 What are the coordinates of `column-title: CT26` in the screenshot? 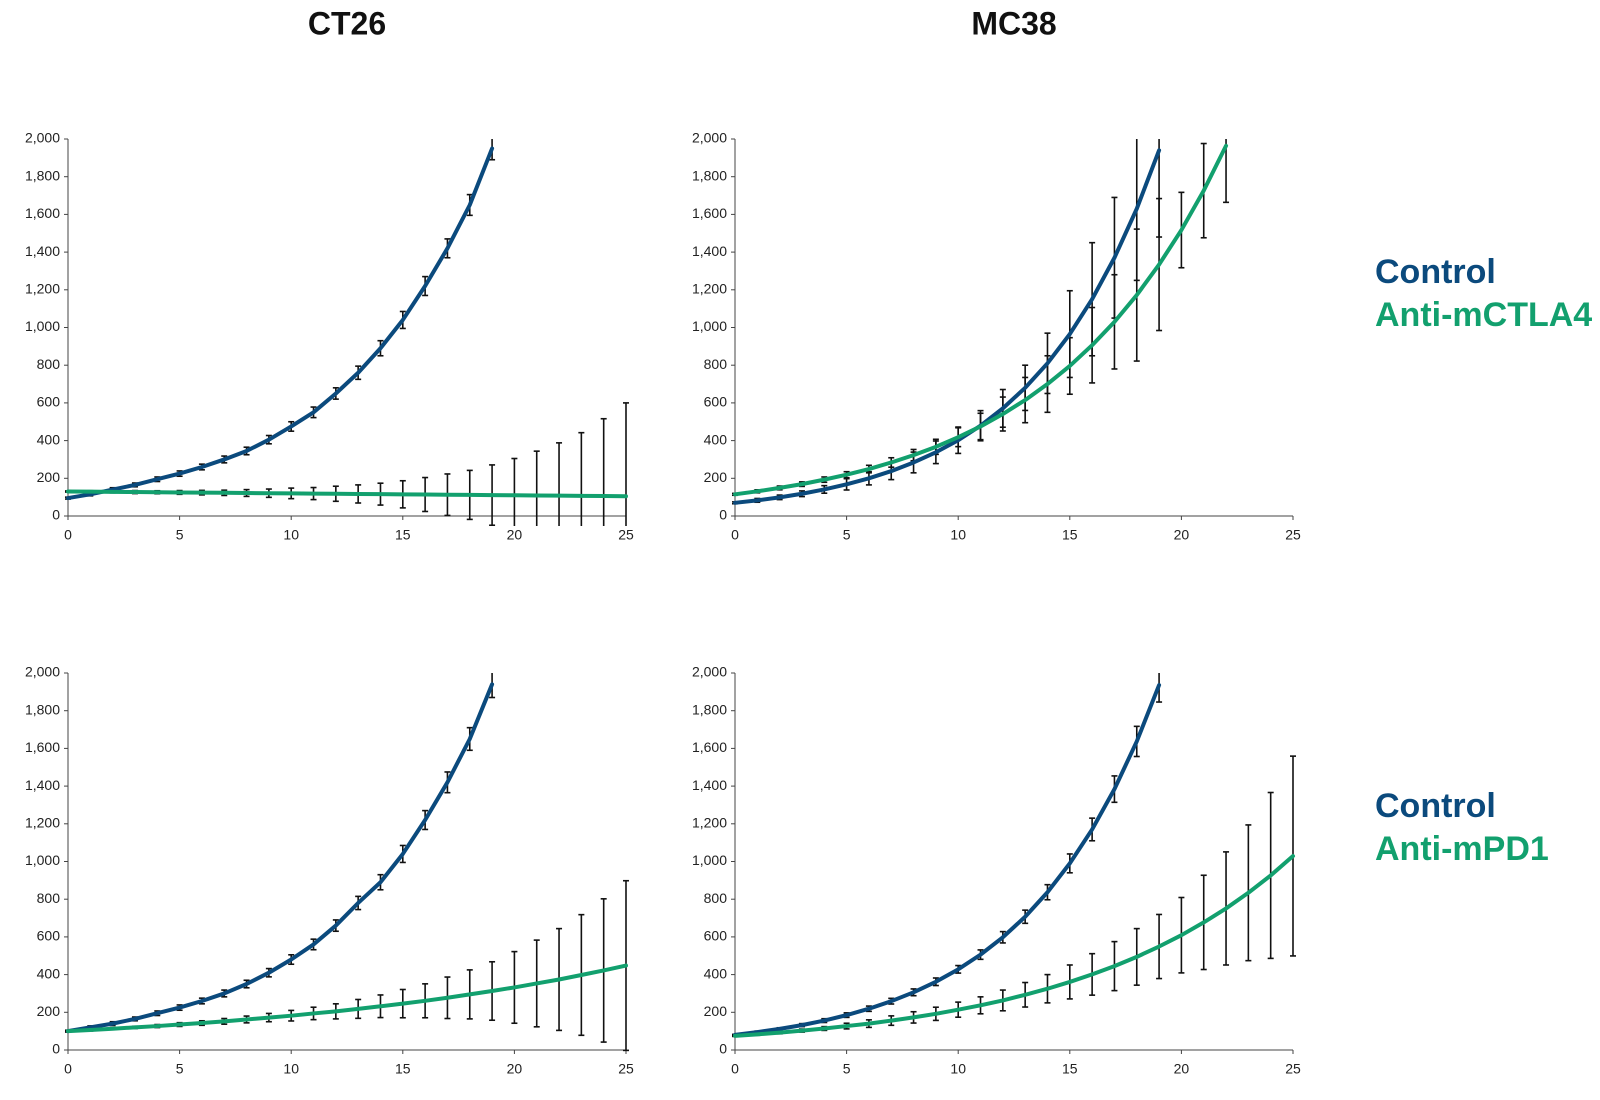 It's located at (347, 23).